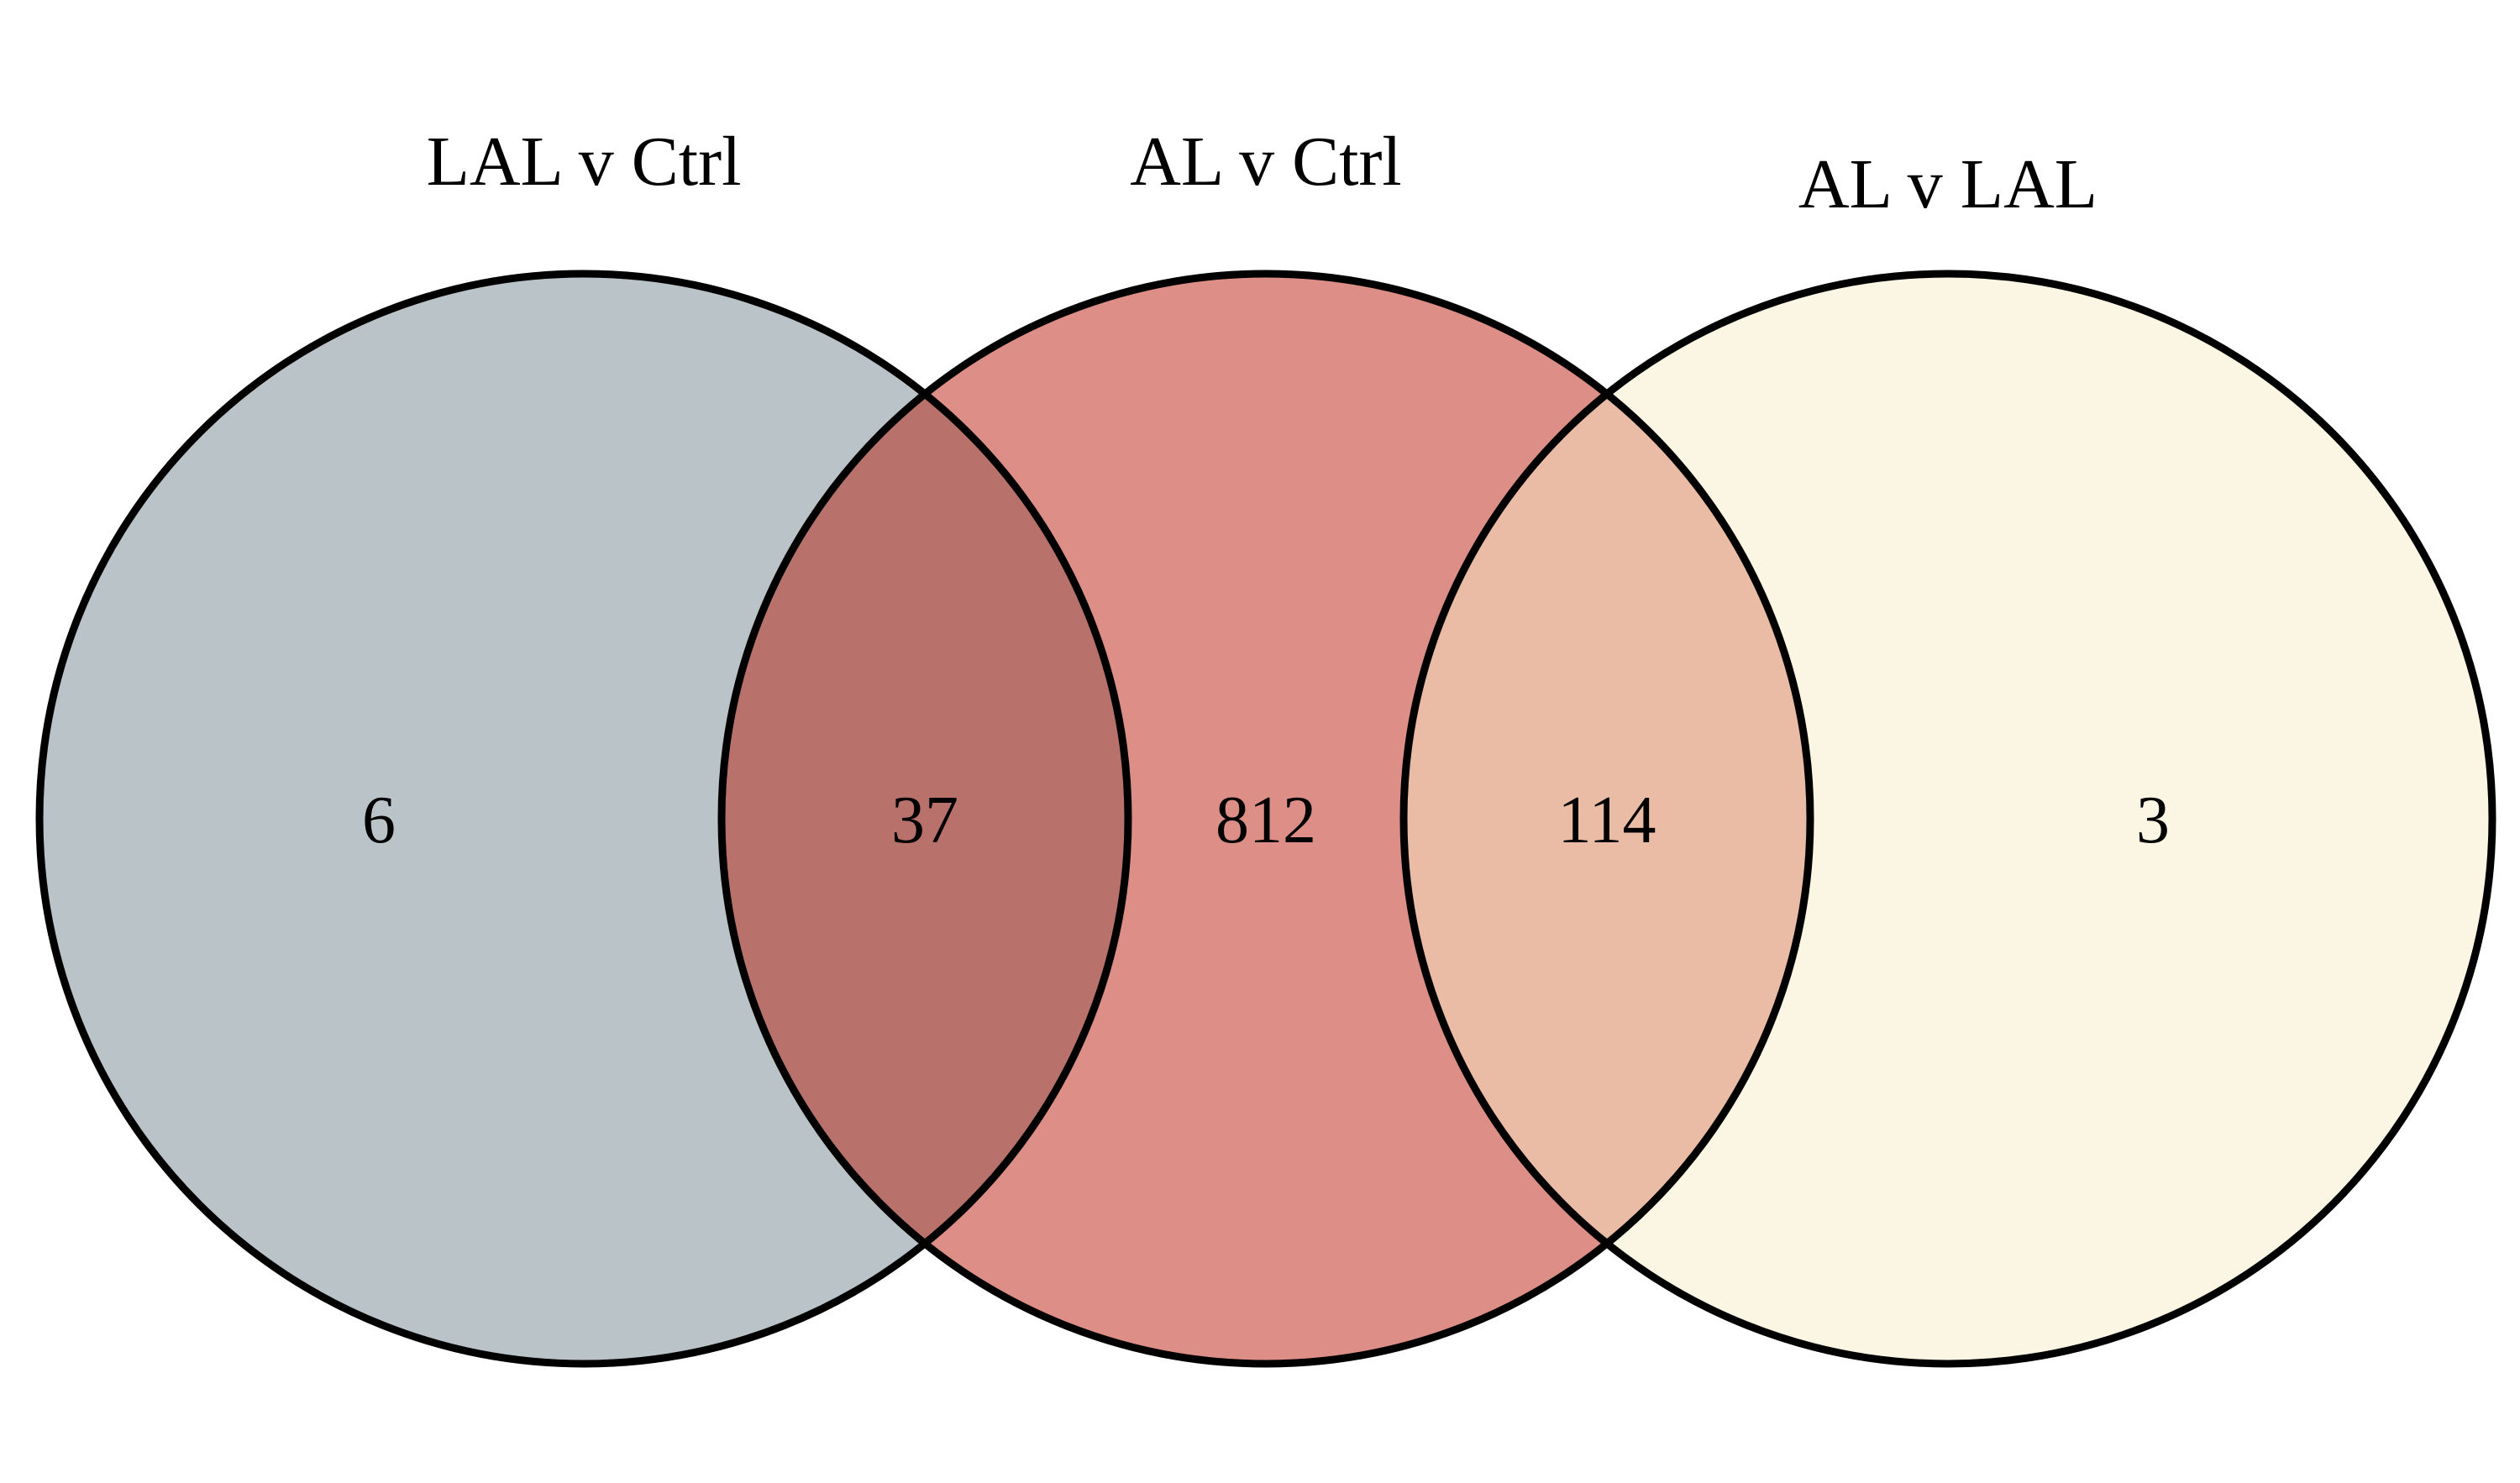 This screenshot has width=2520, height=1483. Describe the element at coordinates (1947, 184) in the screenshot. I see `set-label-al-v-lal: AL v LAL` at that location.